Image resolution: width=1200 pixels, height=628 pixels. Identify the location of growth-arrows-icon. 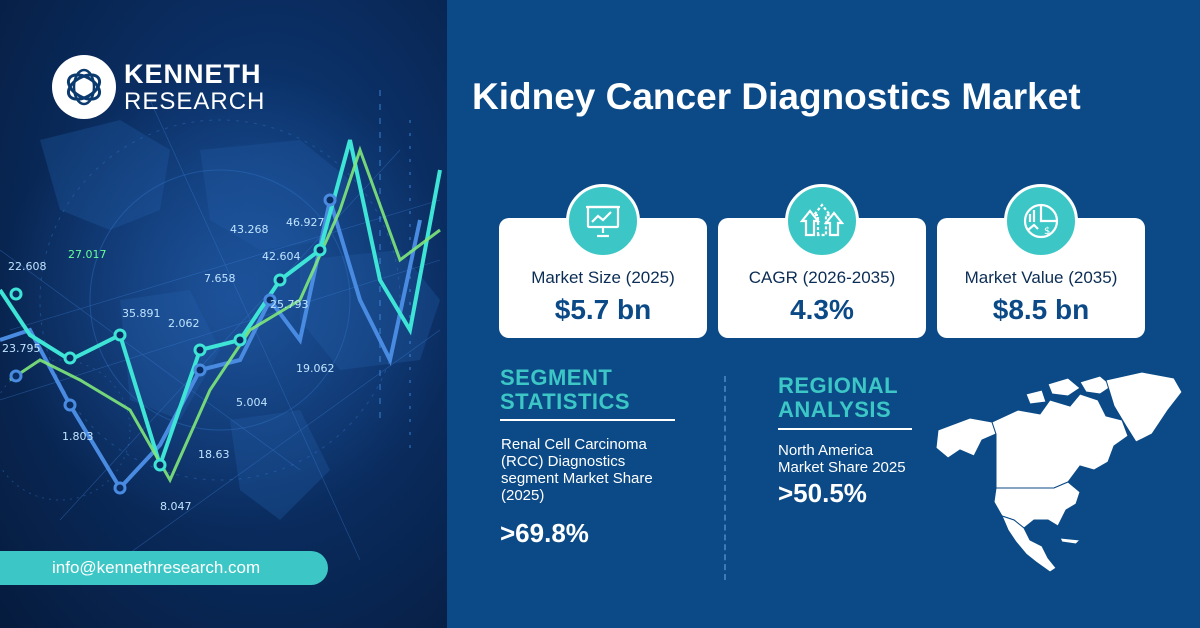
(822, 221).